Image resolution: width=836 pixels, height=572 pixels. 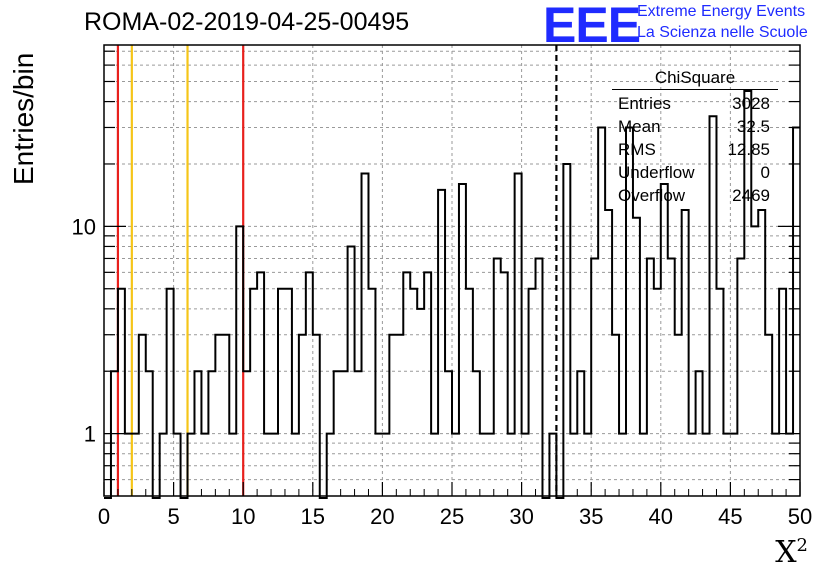 I want to click on x-tick-label: 15, so click(x=313, y=516).